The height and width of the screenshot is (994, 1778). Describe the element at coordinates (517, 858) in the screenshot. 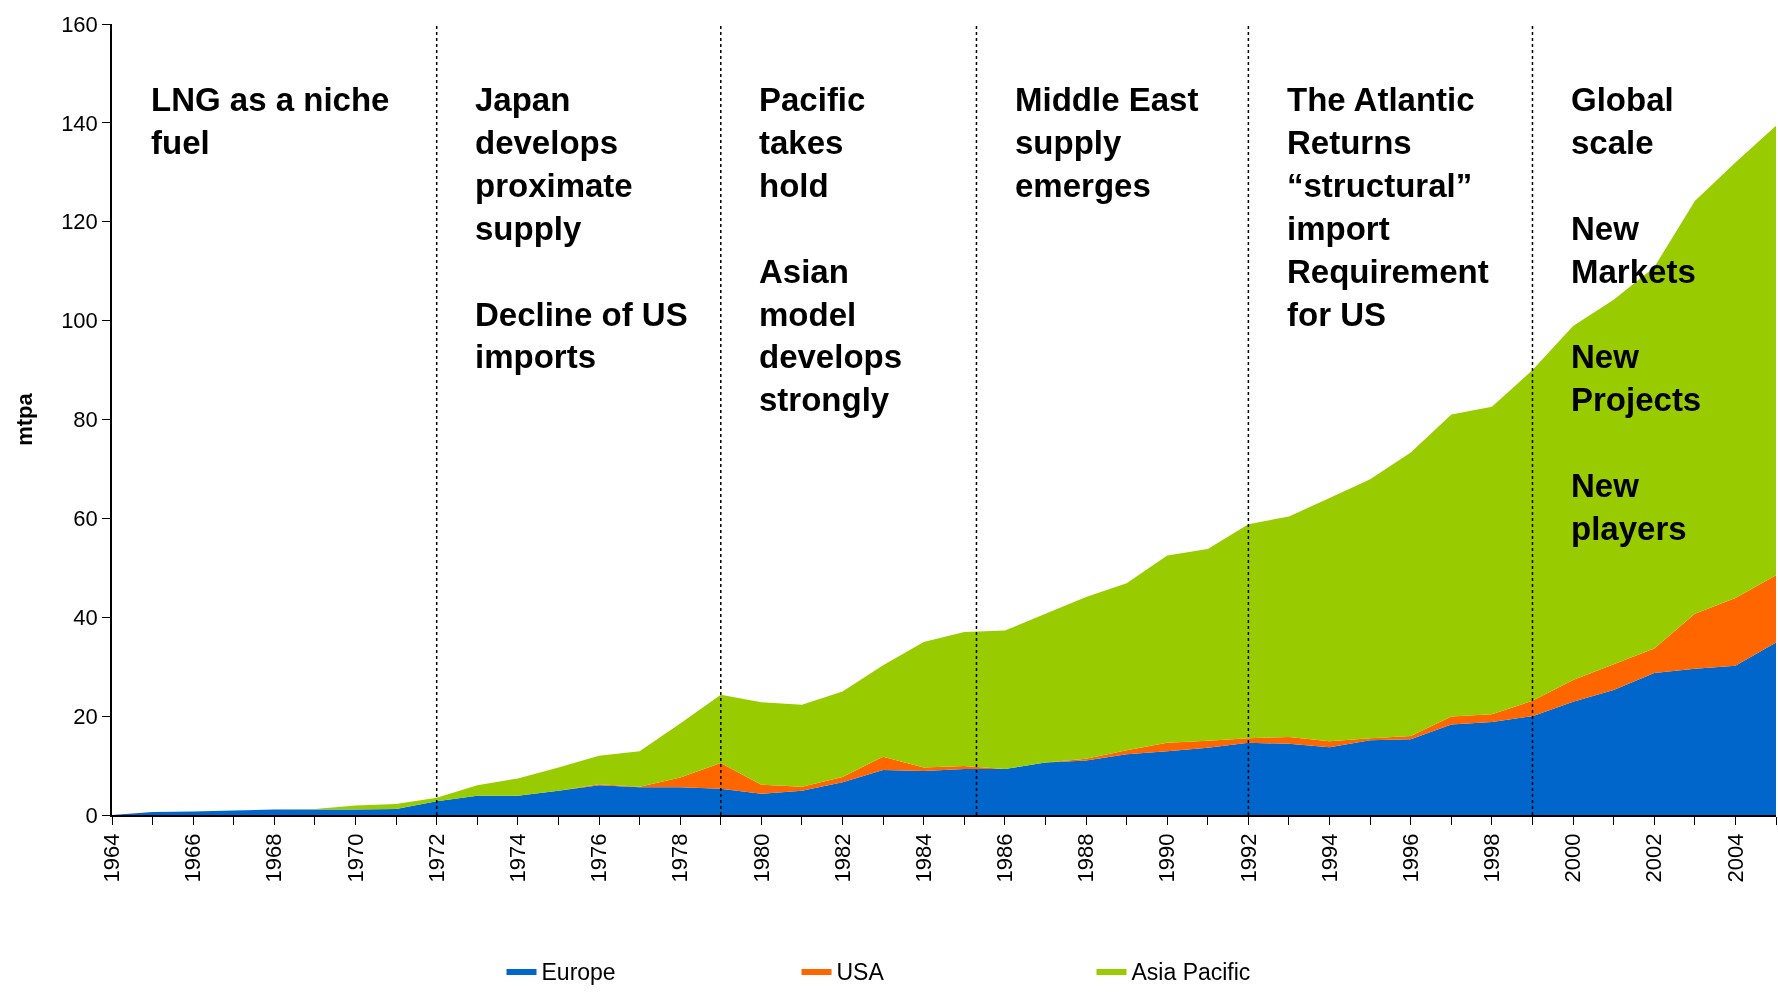

I see `x-tick-label: 1974` at that location.